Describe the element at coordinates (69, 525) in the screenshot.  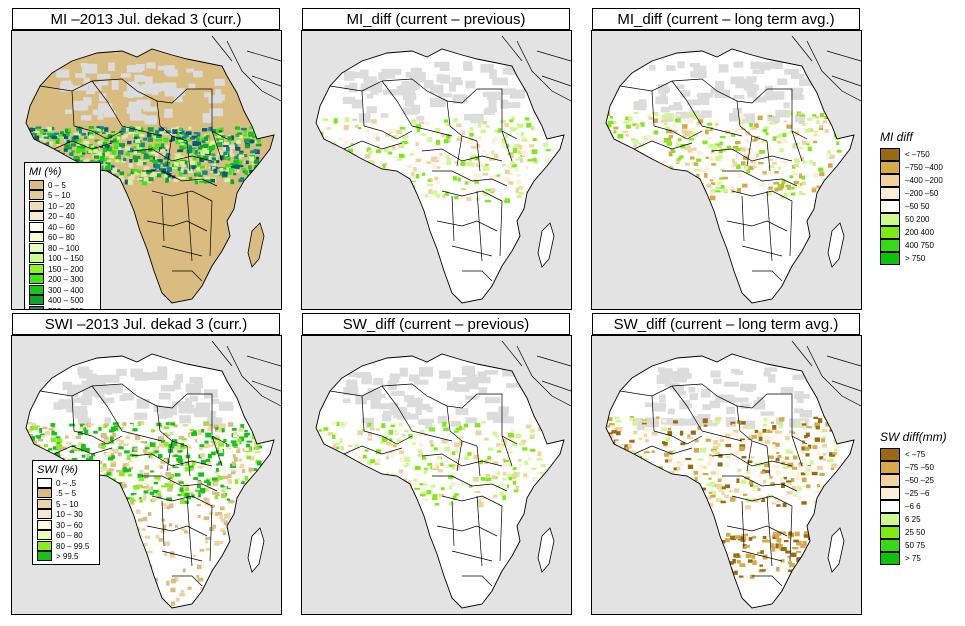
I see `legend-label: 30 – 60` at that location.